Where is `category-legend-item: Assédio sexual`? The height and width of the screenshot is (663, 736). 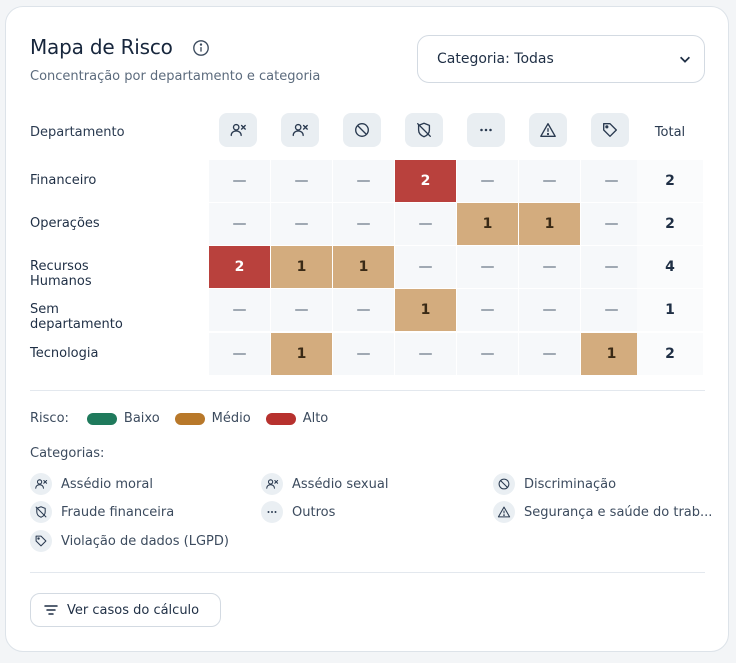 category-legend-item: Assédio sexual is located at coordinates (324, 484).